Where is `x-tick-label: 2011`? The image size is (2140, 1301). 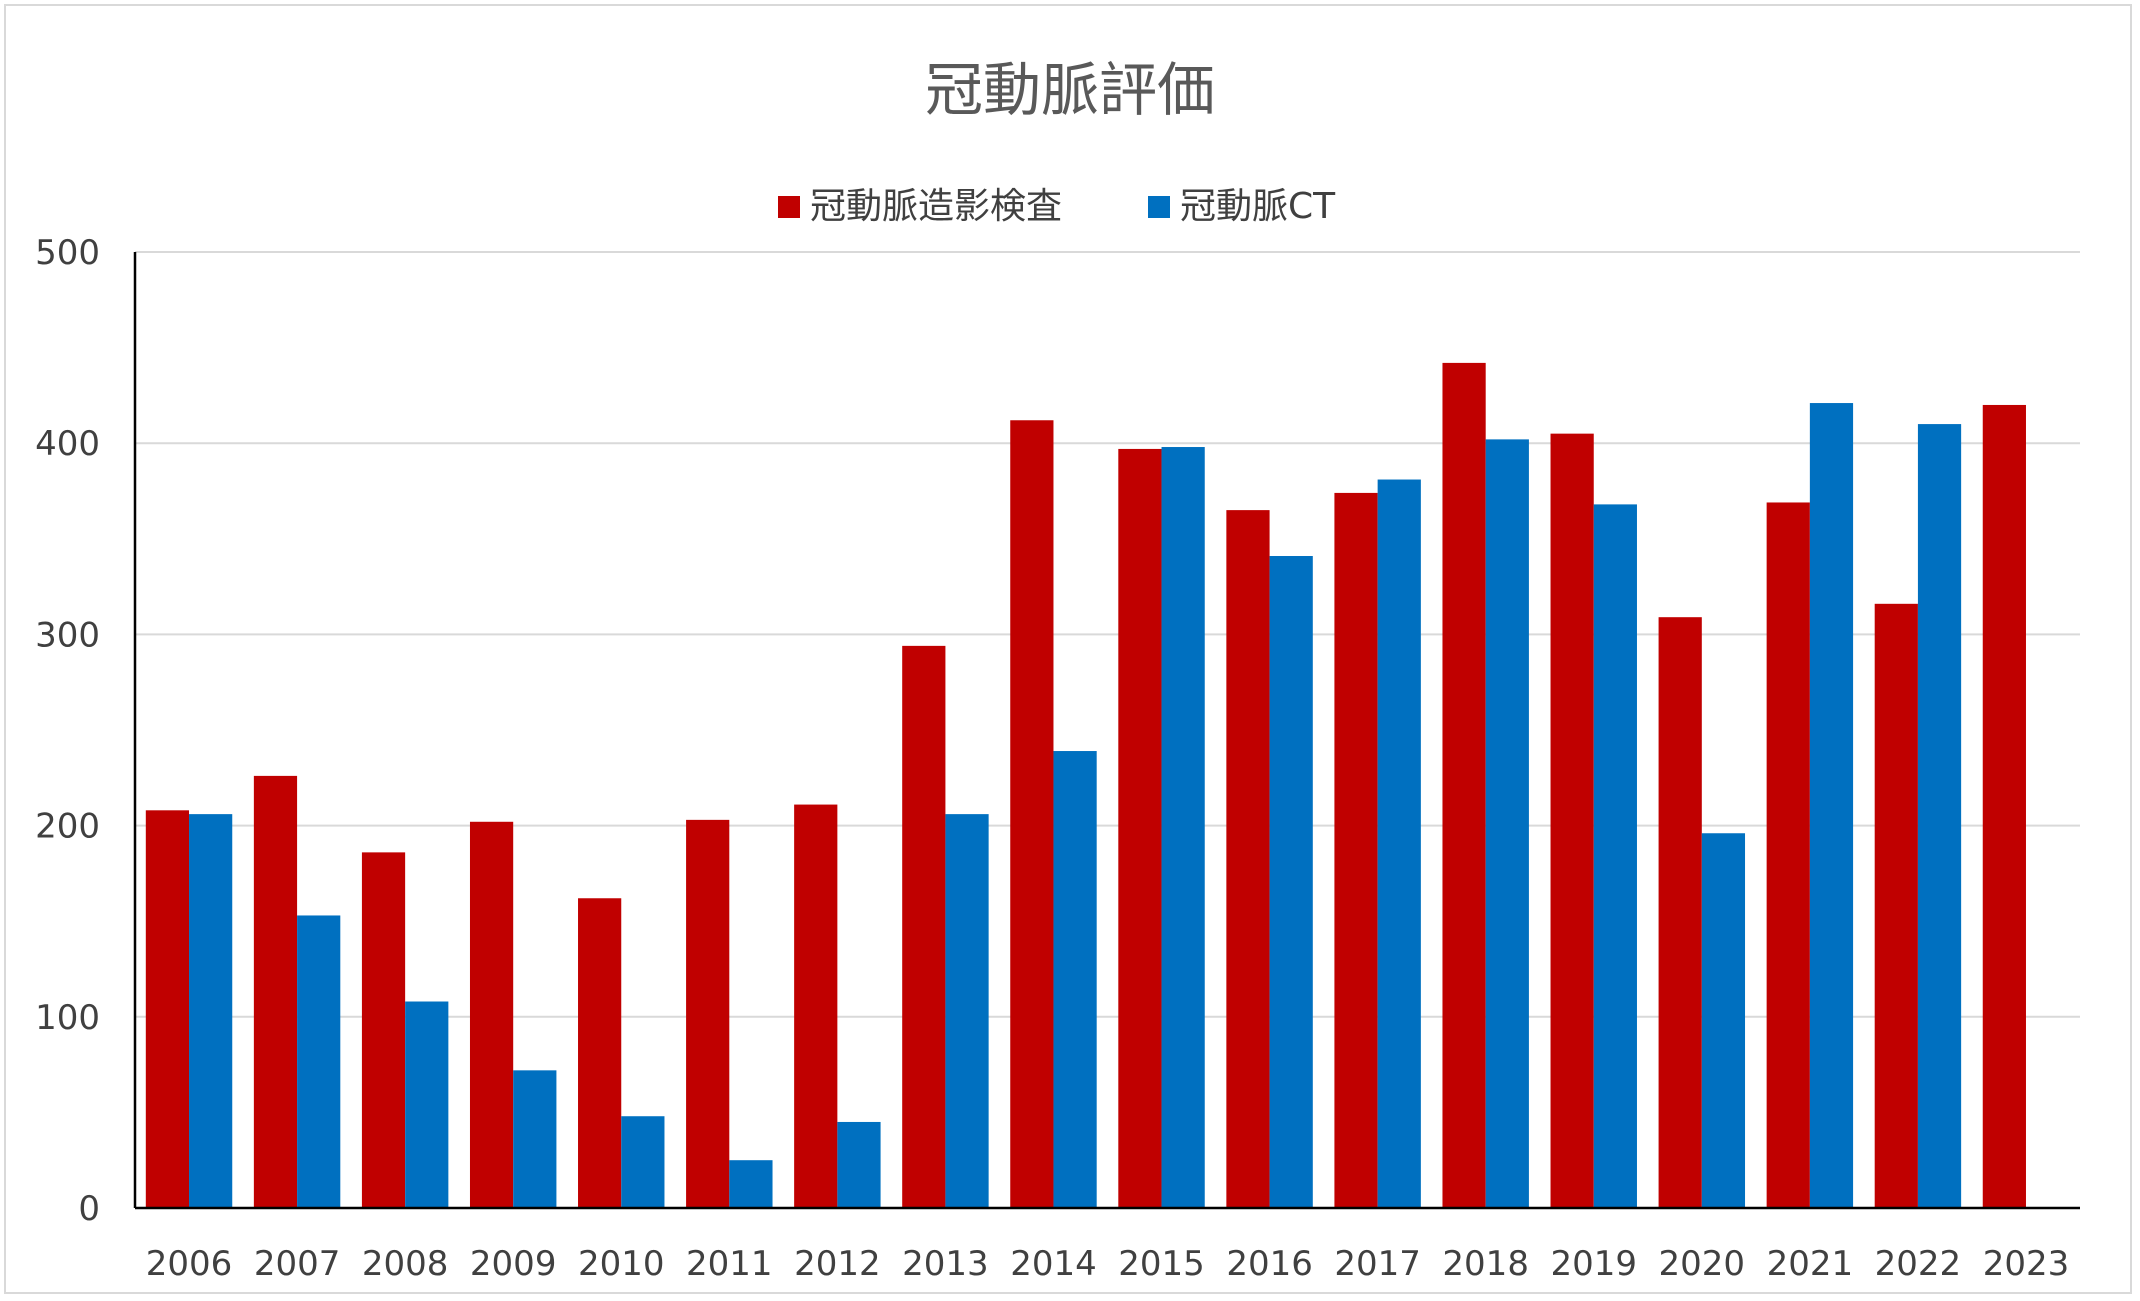 x-tick-label: 2011 is located at coordinates (729, 1264).